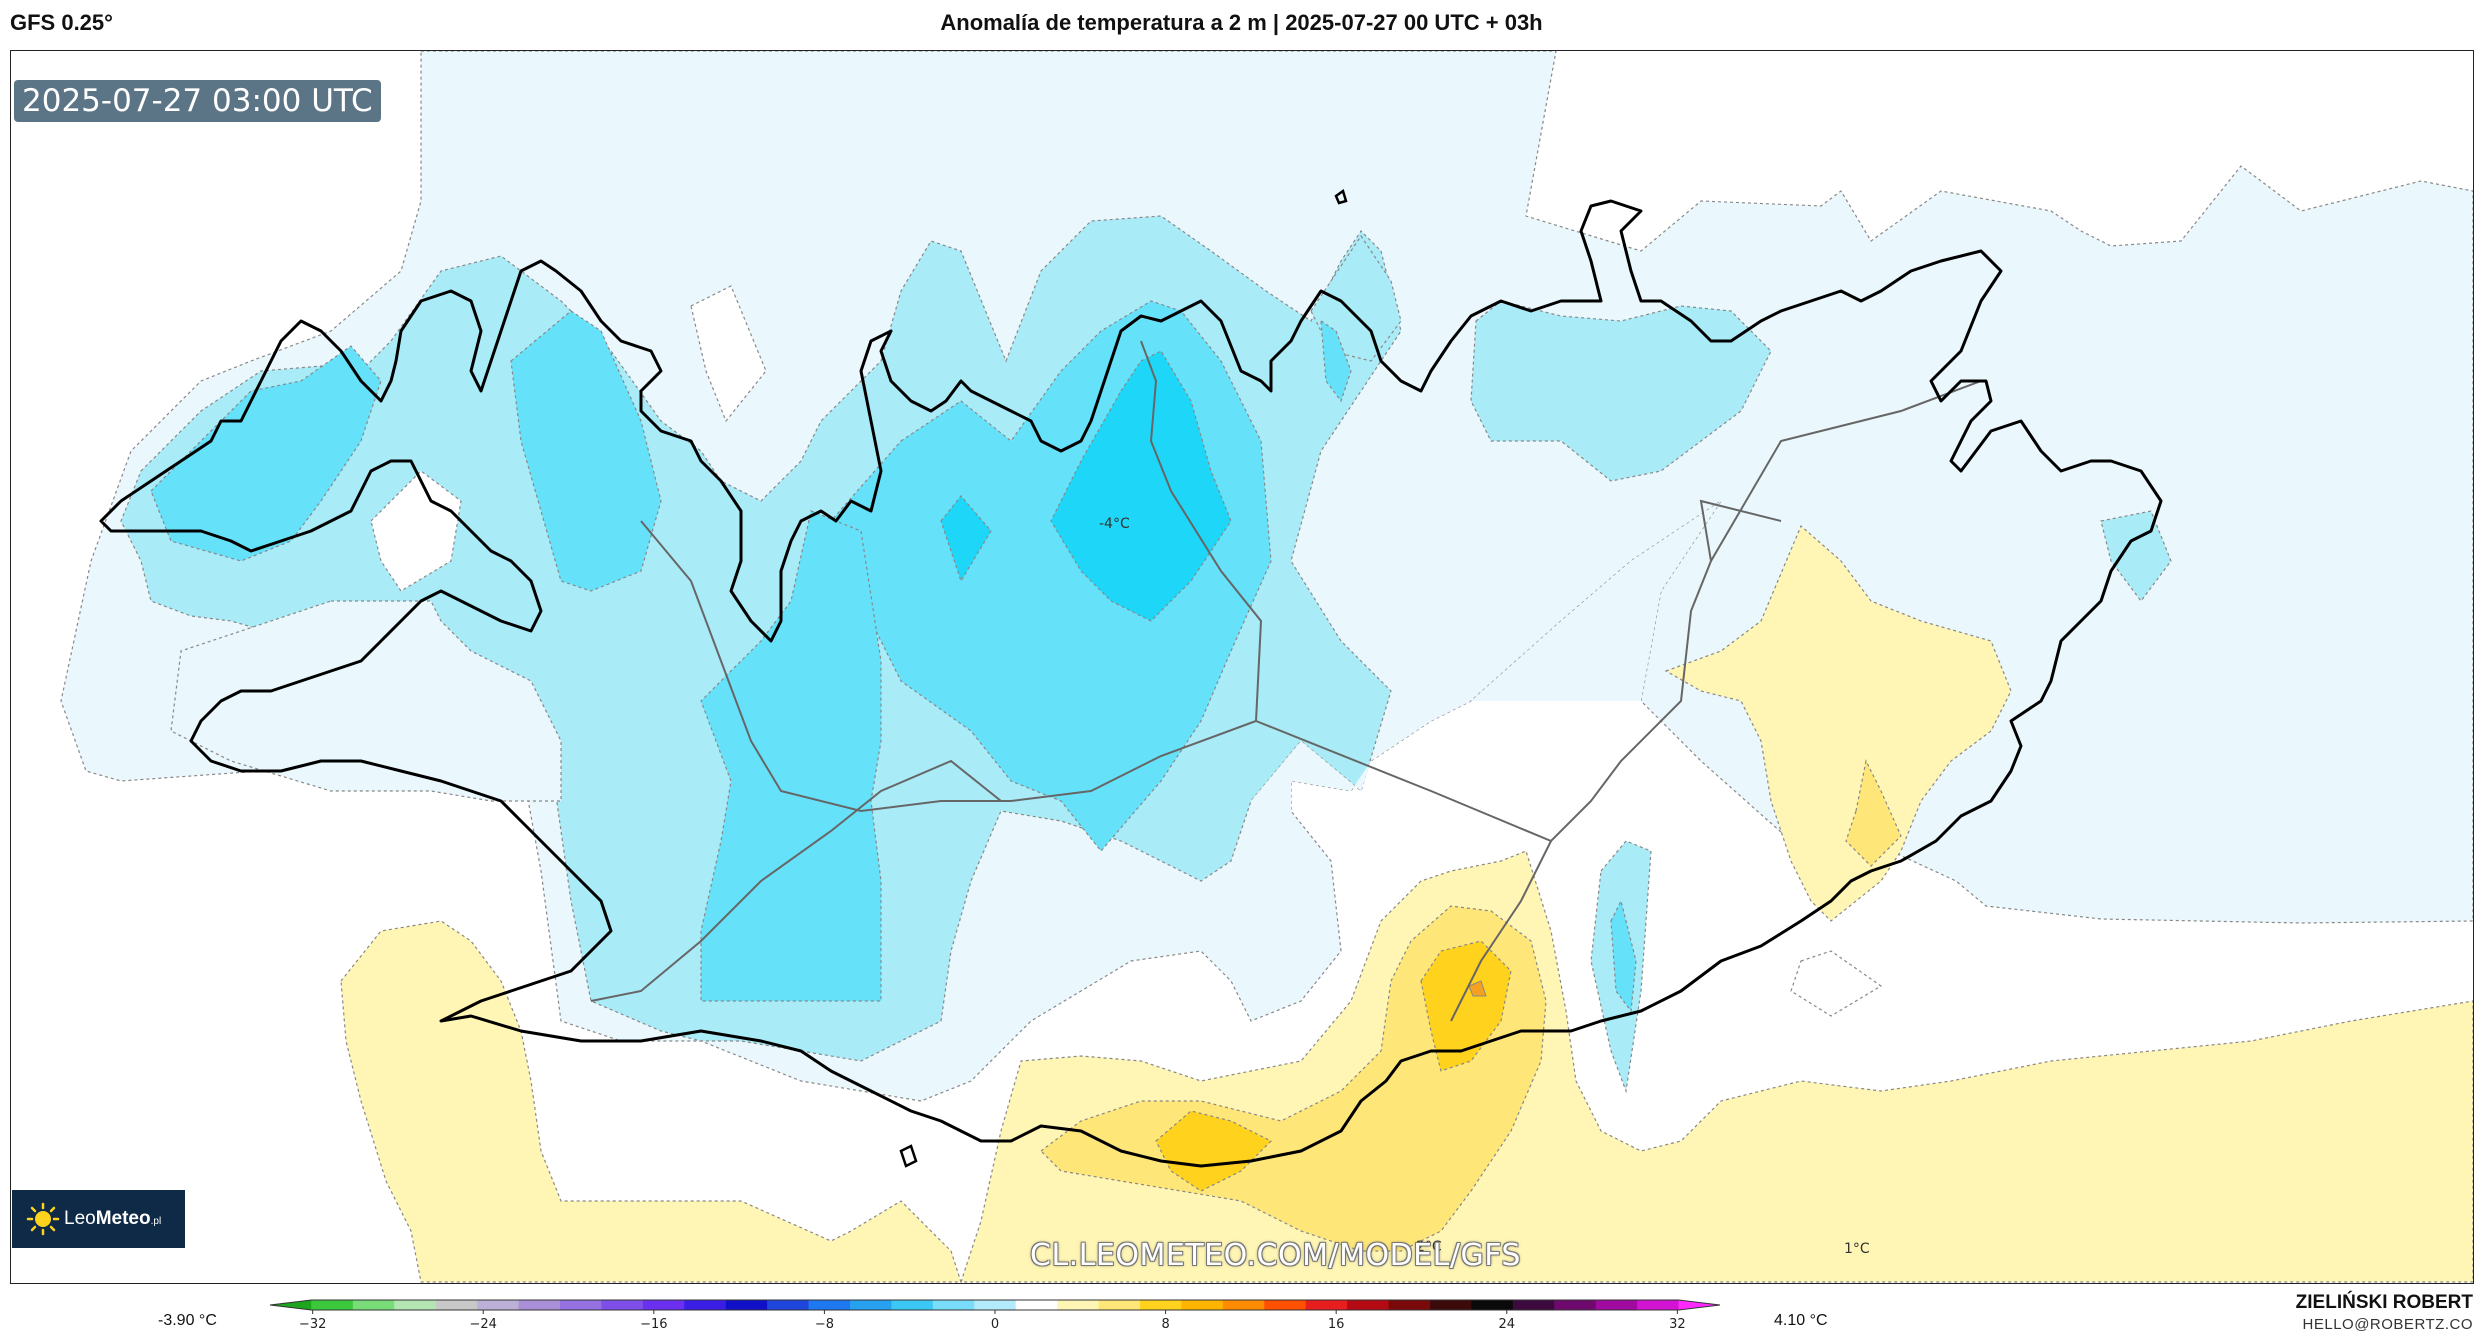 The image size is (2483, 1339). What do you see at coordinates (197, 101) in the screenshot?
I see `valid-time-badge: 2025-07-27 03:00 UTC` at bounding box center [197, 101].